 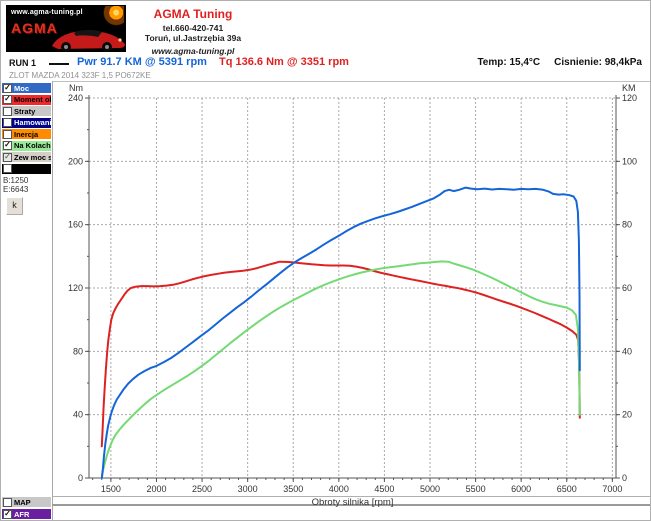 What do you see at coordinates (627, 351) in the screenshot?
I see `y-right-tick-label: 40` at bounding box center [627, 351].